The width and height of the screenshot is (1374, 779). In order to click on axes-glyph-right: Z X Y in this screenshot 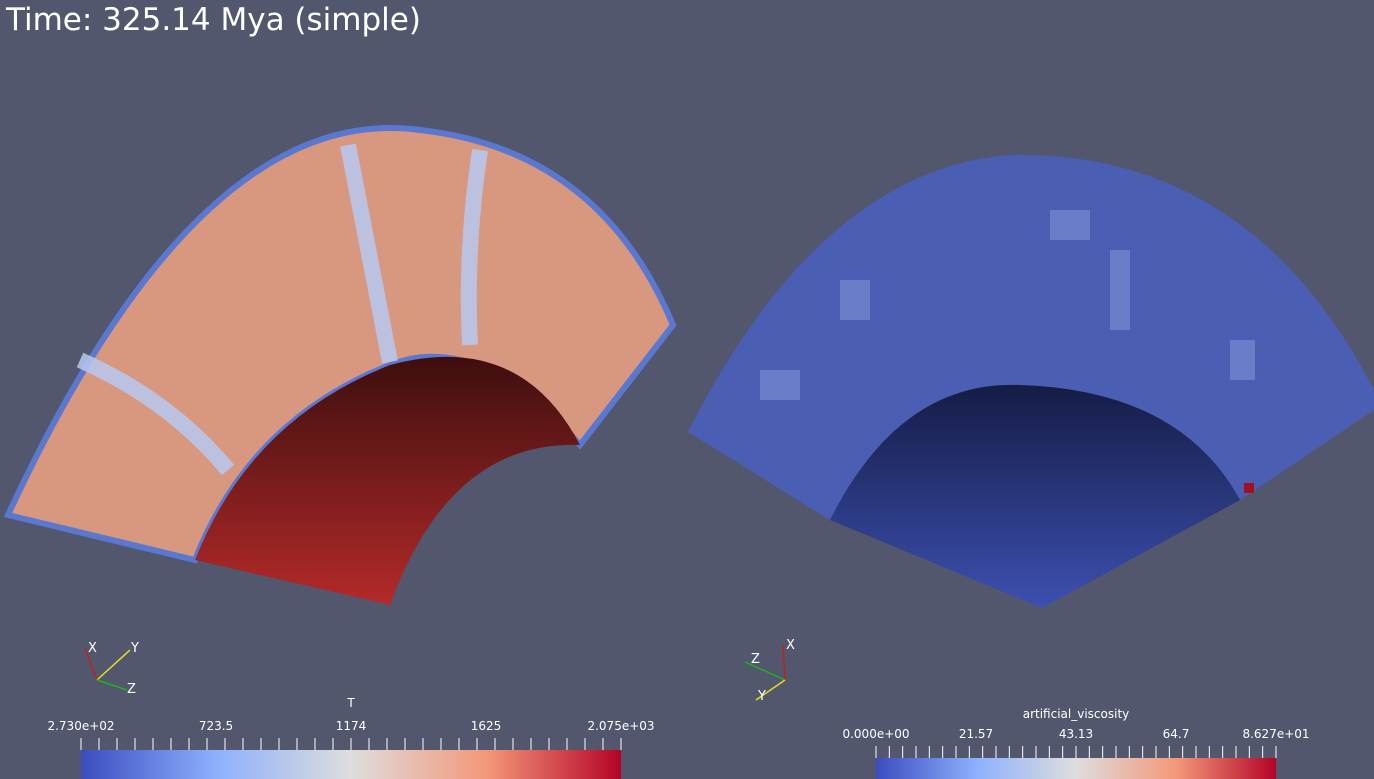, I will do `click(769, 671)`.